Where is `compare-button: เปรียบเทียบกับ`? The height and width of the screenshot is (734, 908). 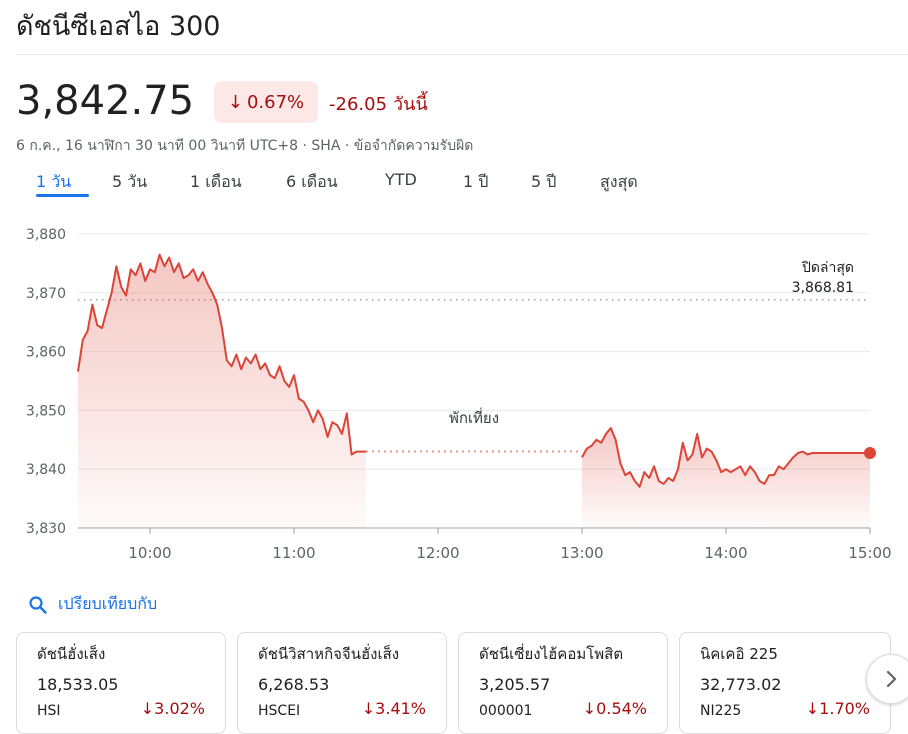 compare-button: เปรียบเทียบกับ is located at coordinates (92, 604).